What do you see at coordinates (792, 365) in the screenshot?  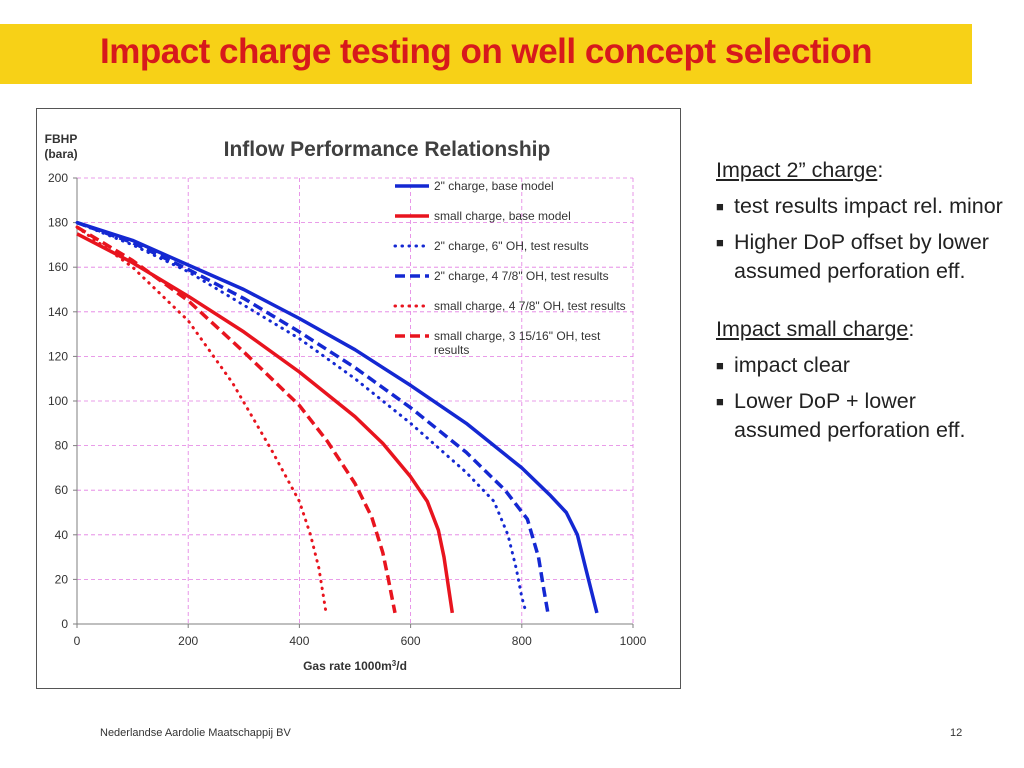 I see `bullet-text: impact clear` at bounding box center [792, 365].